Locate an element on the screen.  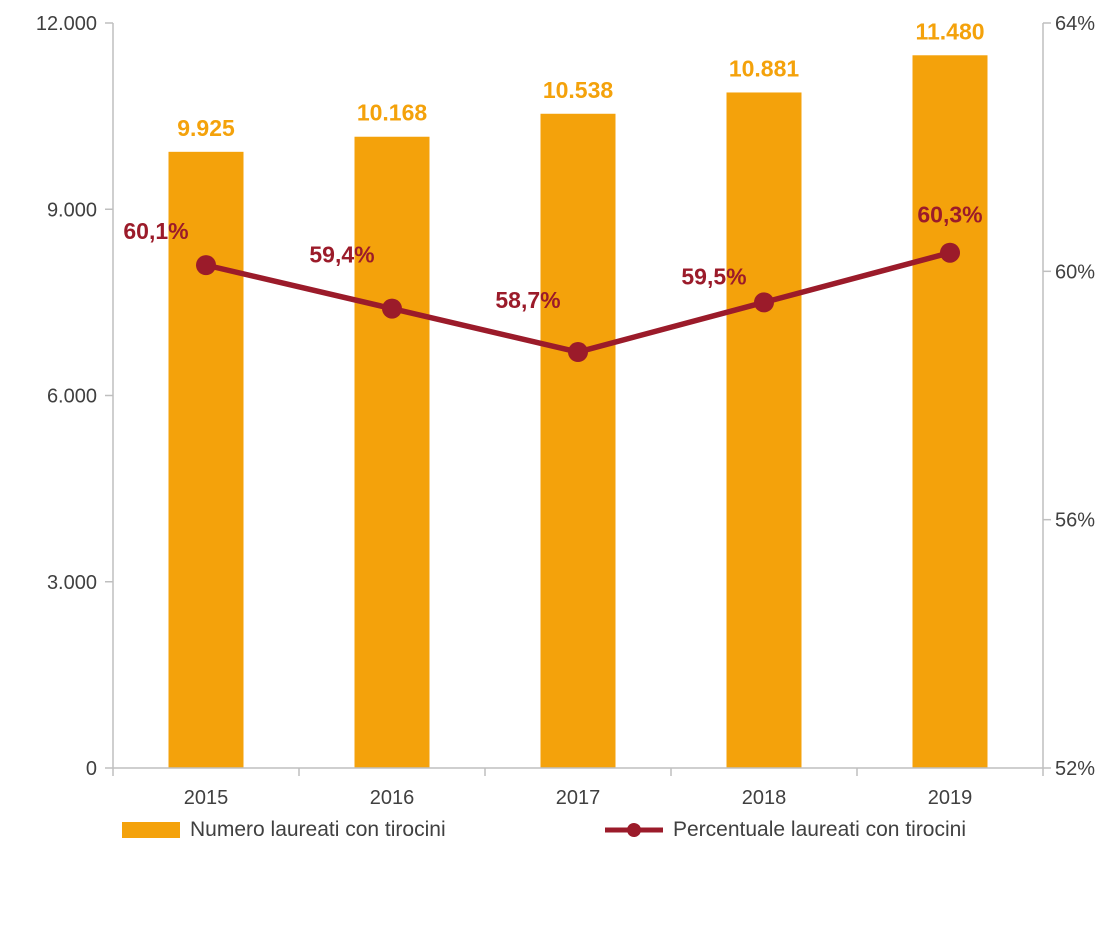
y-right-tick-label: 56% is located at coordinates (1075, 521).